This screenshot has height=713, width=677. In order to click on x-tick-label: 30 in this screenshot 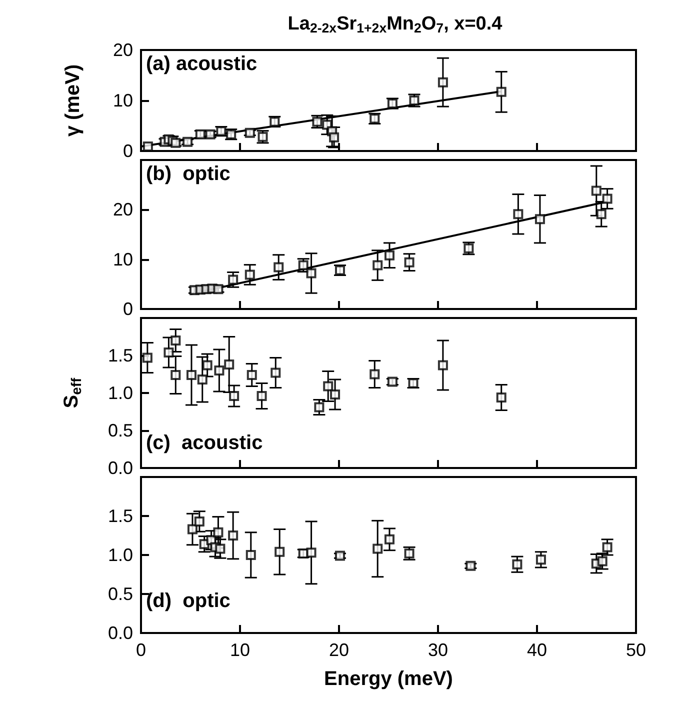, I will do `click(438, 650)`.